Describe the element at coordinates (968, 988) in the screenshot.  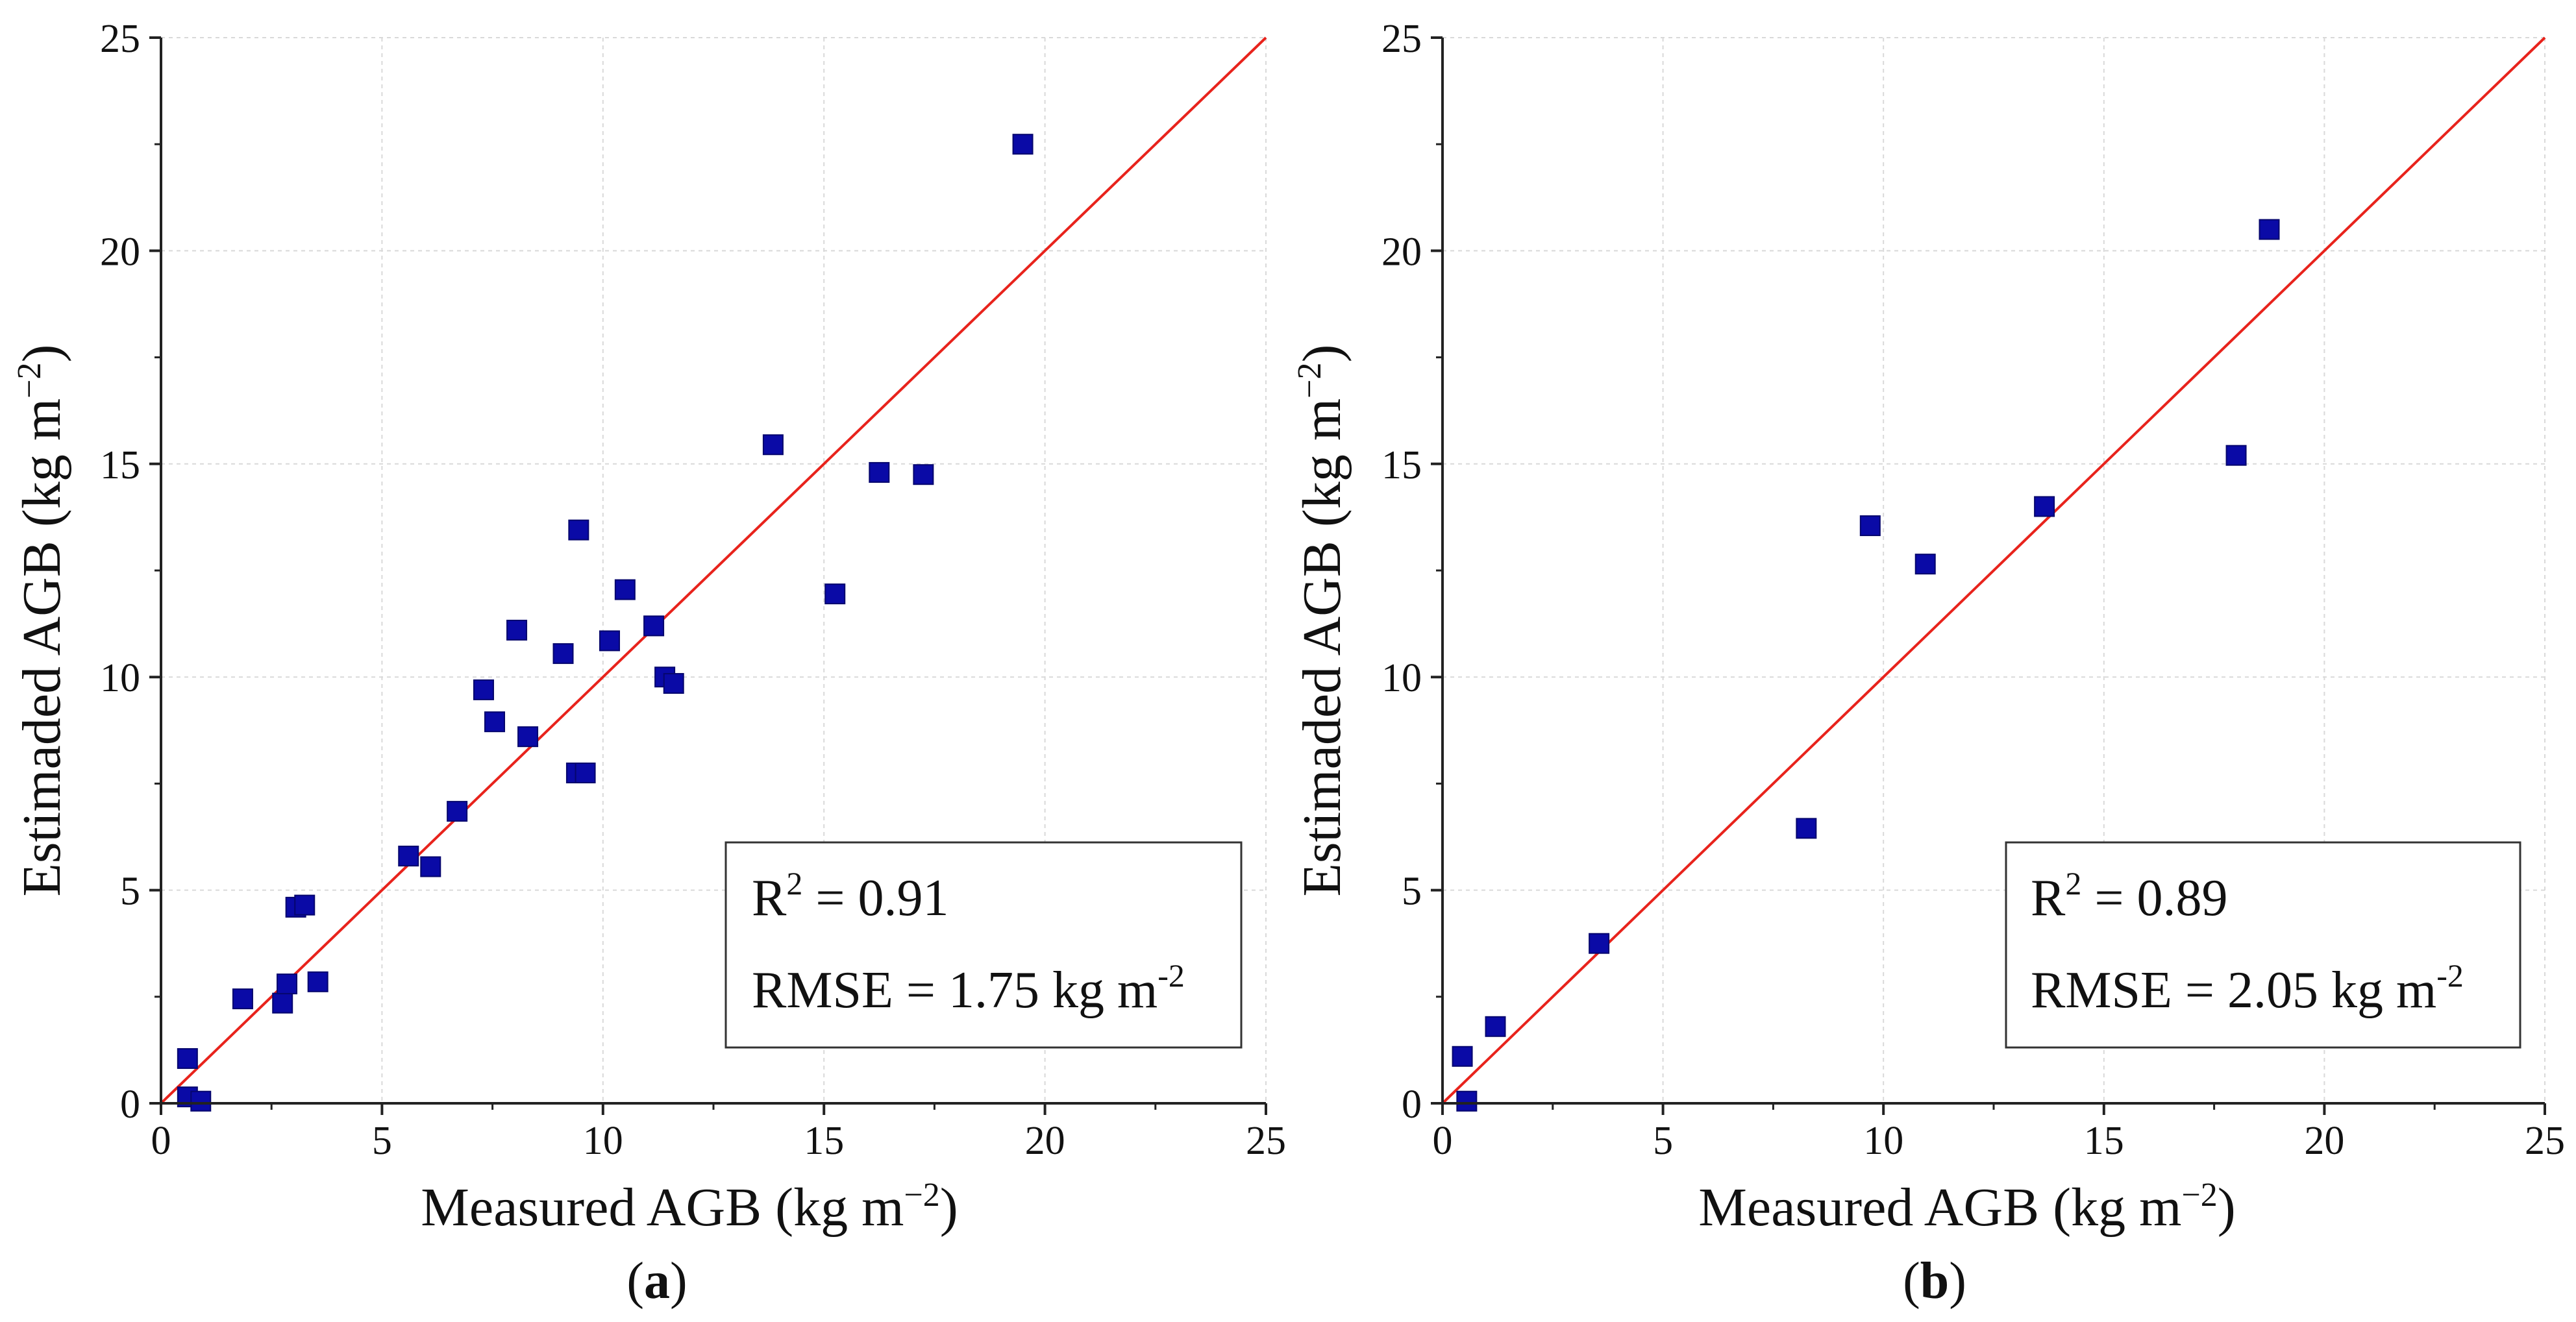
I see `rmse-text: RMSE = 1.75 kg m-2` at that location.